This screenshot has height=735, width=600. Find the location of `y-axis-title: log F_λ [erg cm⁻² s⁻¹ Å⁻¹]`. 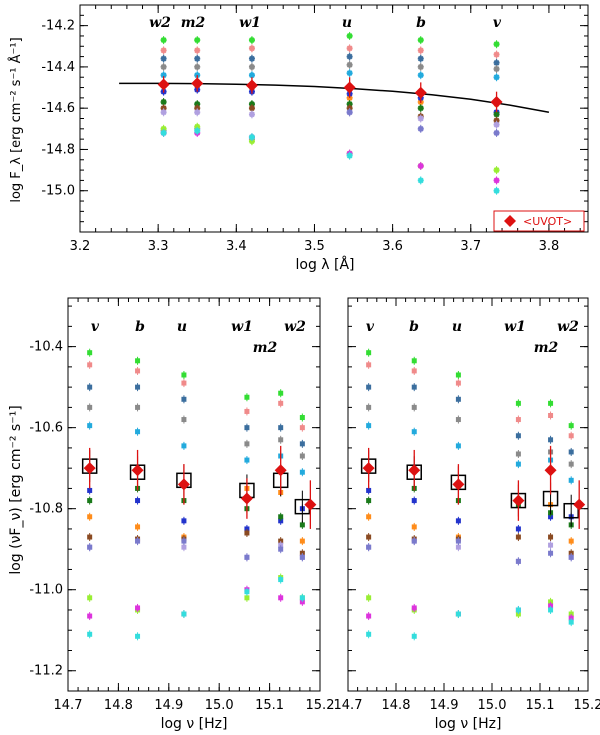

y-axis-title: log F_λ [erg cm⁻² s⁻¹ Å⁻¹] is located at coordinates (16, 119).